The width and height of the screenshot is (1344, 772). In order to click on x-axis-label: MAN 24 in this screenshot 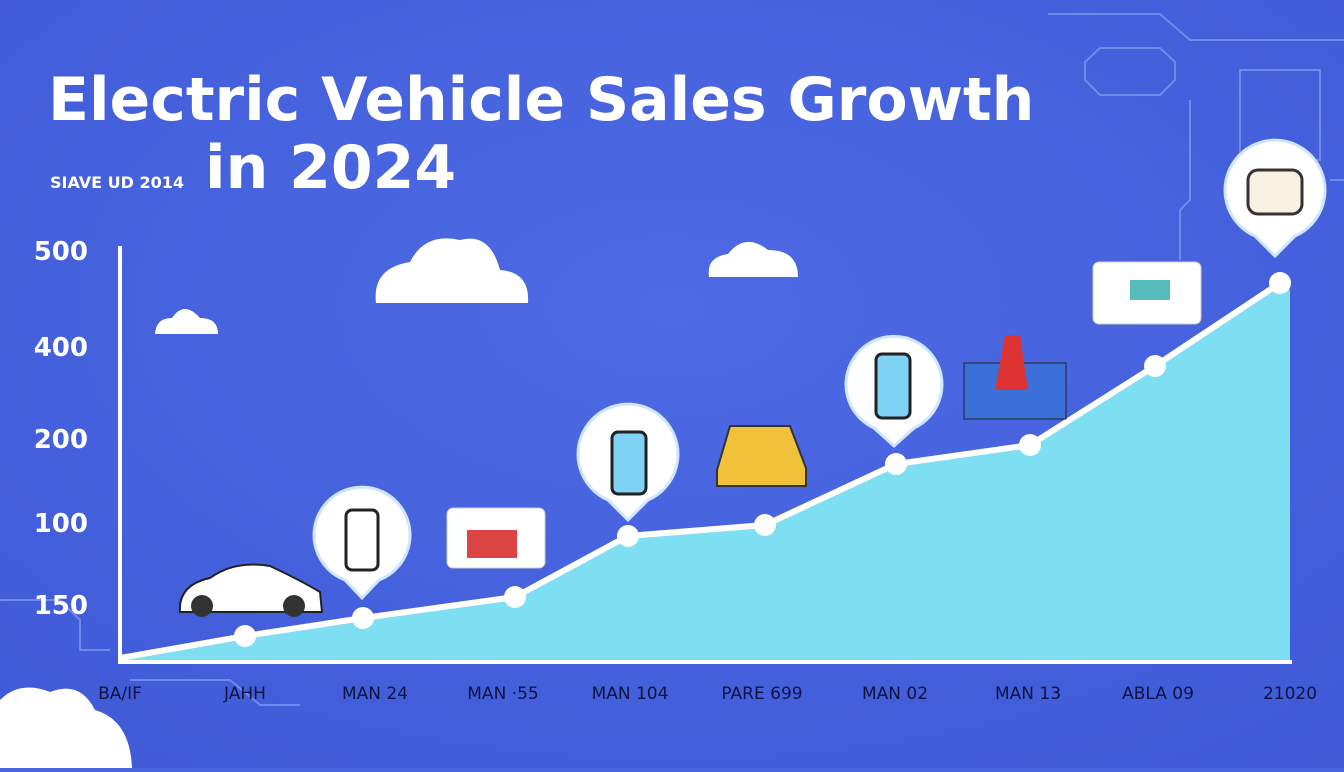, I will do `click(375, 694)`.